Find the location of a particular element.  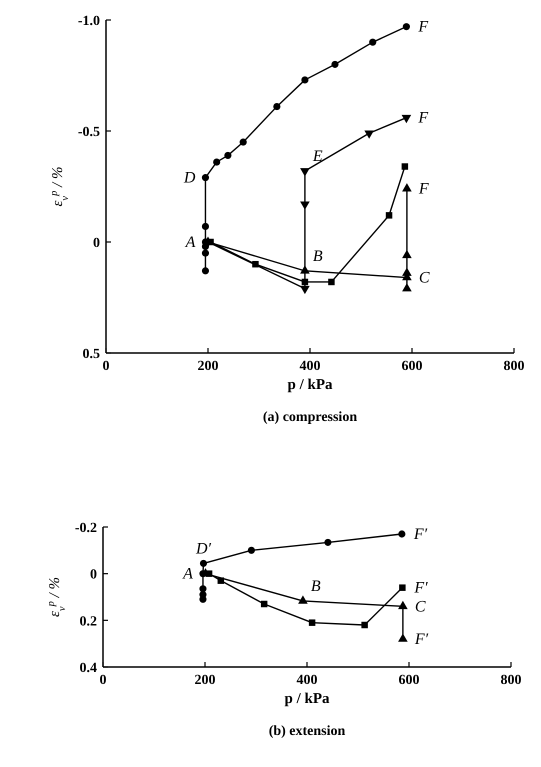

y-tick-label: 0.4 is located at coordinates (88, 668).